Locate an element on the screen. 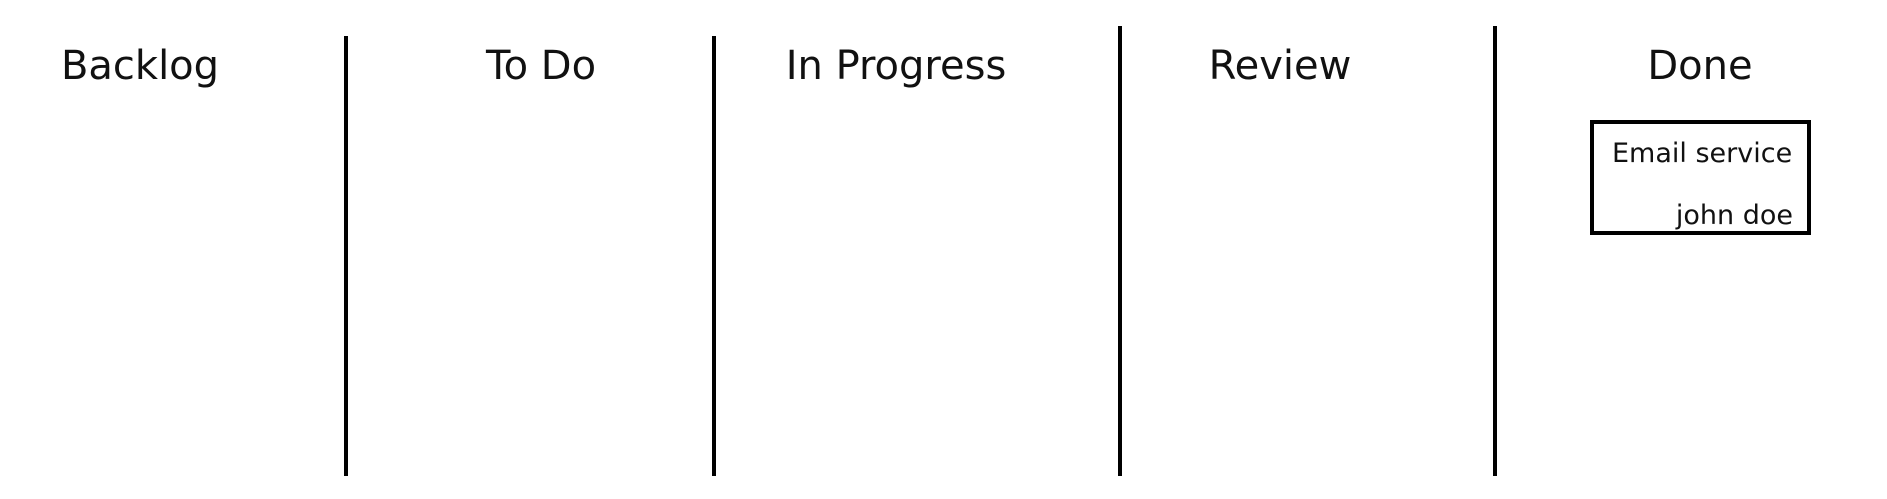 Image resolution: width=1887 pixels, height=499 pixels. column-title-backlog: Backlog is located at coordinates (140, 66).